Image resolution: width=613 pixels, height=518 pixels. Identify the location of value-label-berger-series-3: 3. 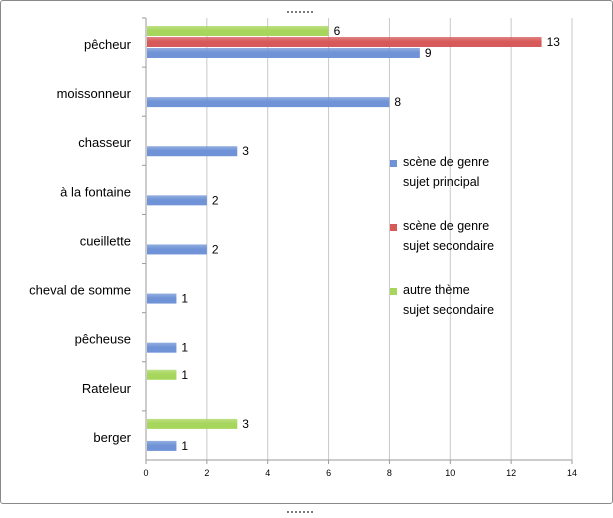
(245, 424).